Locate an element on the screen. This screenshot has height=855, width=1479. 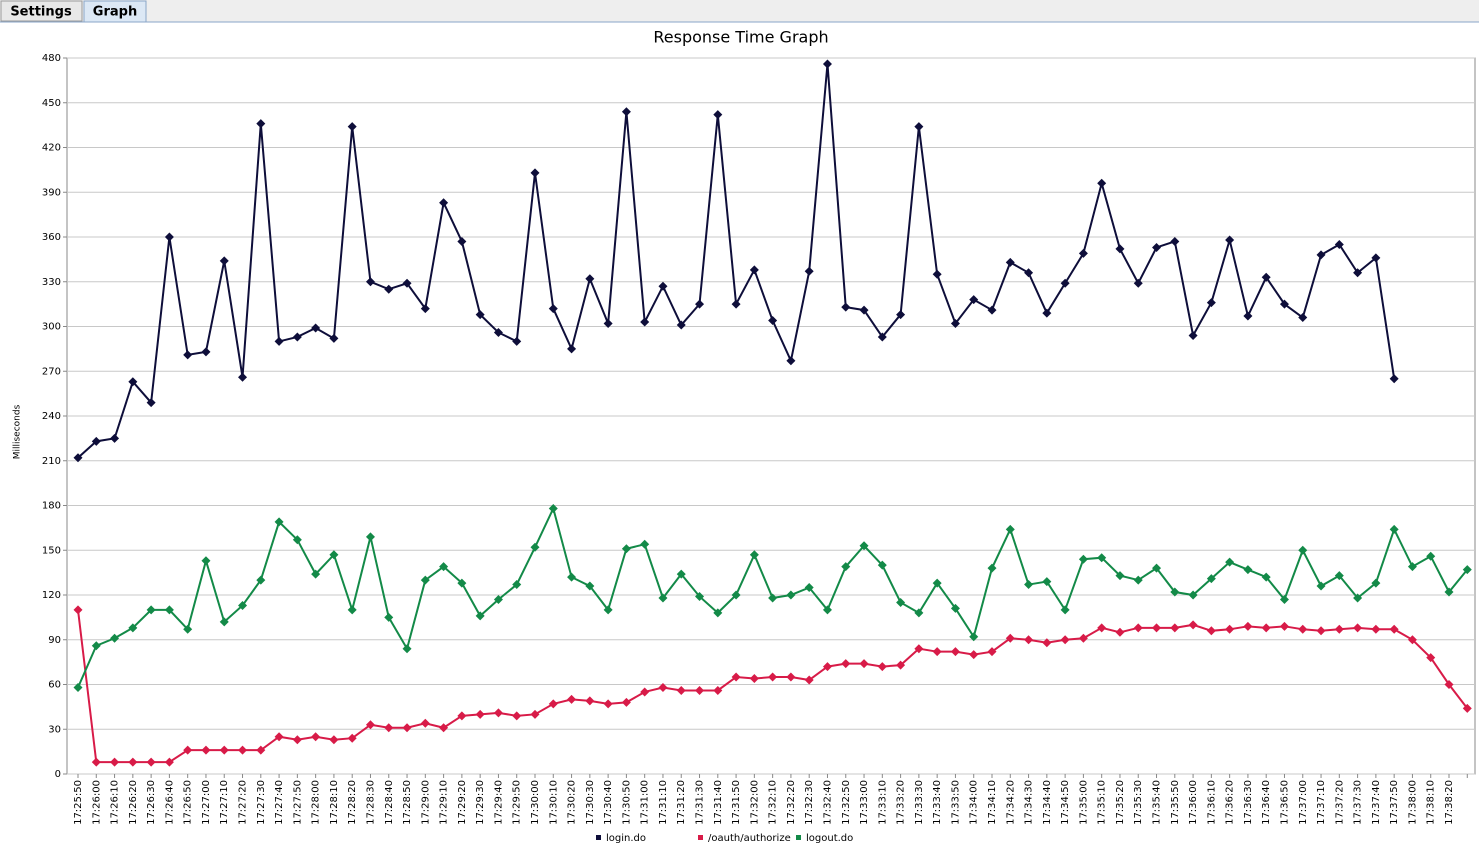
x-tick-label: 17:32:40 is located at coordinates (827, 802).